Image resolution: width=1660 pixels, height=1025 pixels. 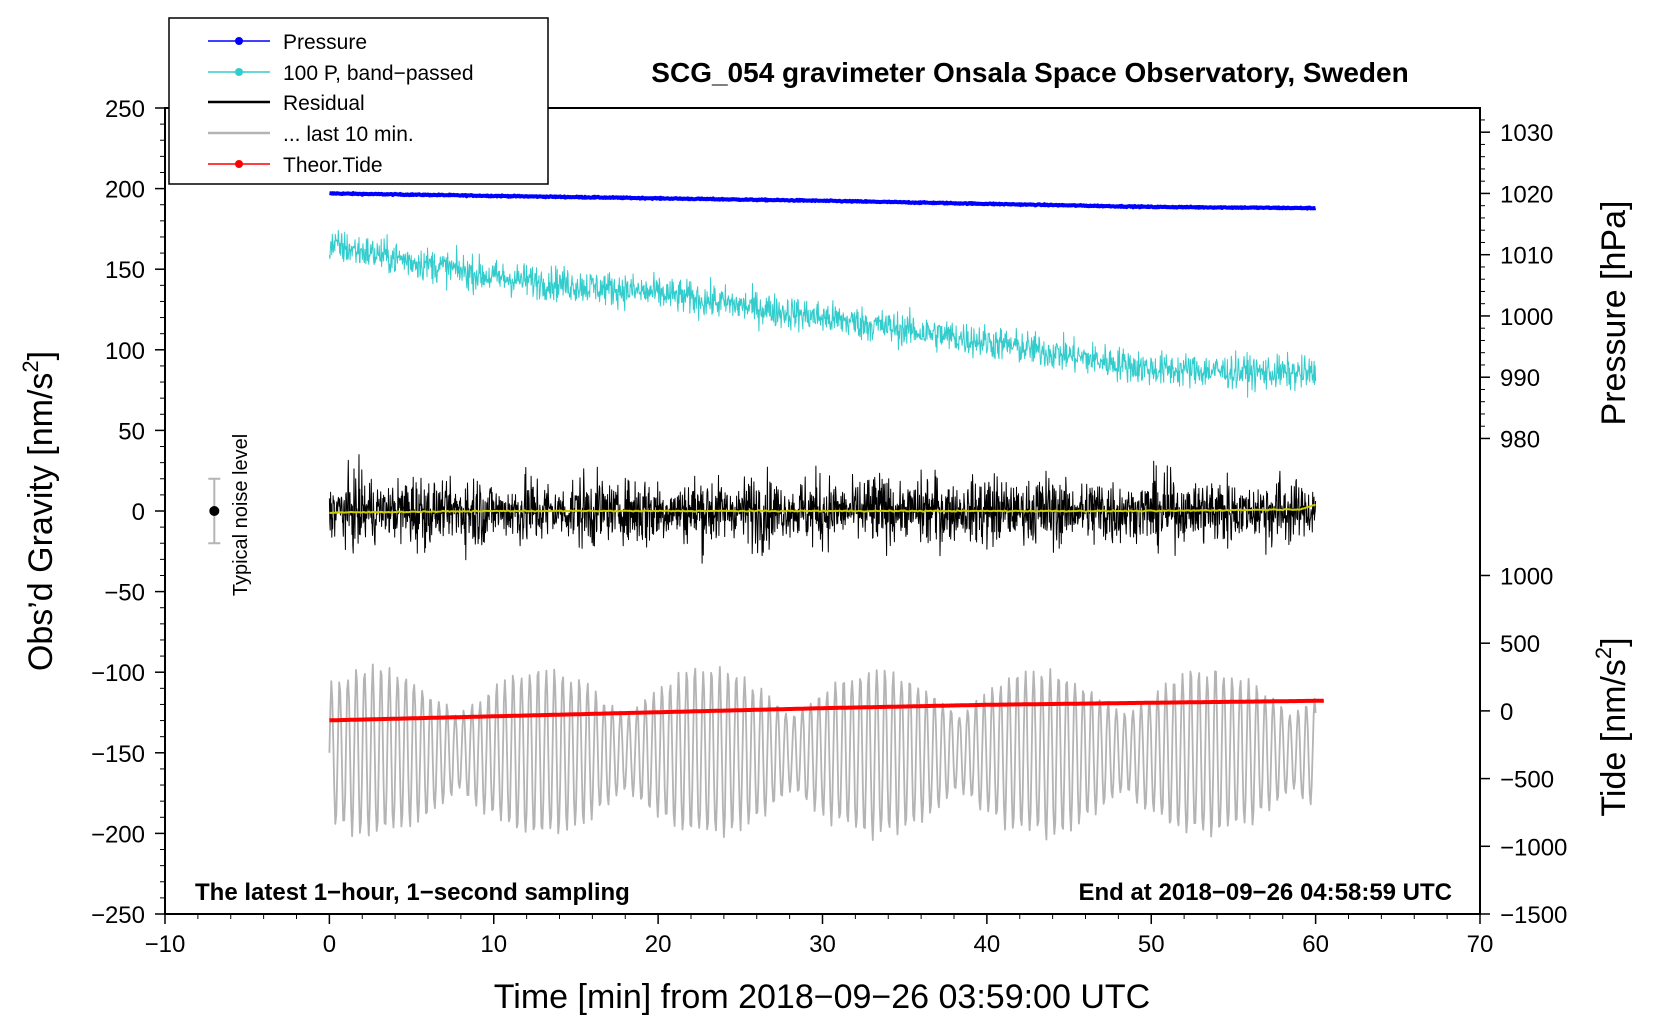 What do you see at coordinates (822, 752) in the screenshot?
I see `series-last-10-min` at bounding box center [822, 752].